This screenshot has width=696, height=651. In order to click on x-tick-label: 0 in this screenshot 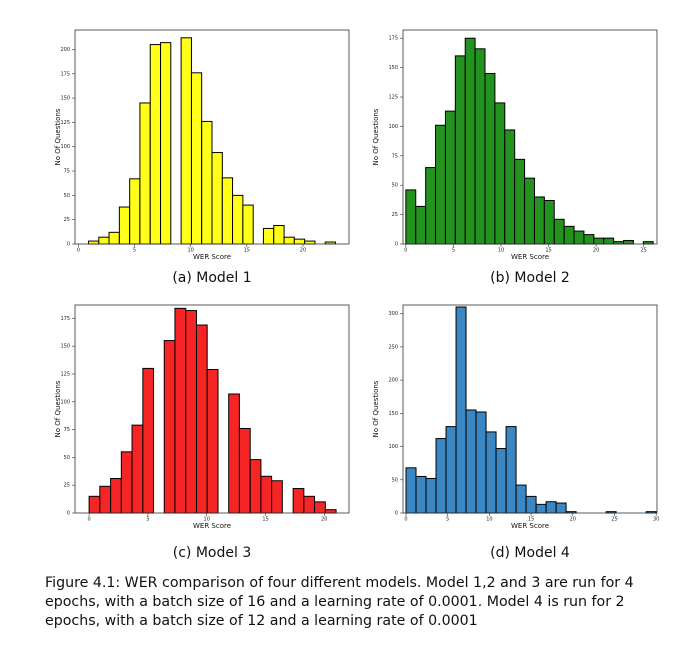, I will do `click(405, 520)`.